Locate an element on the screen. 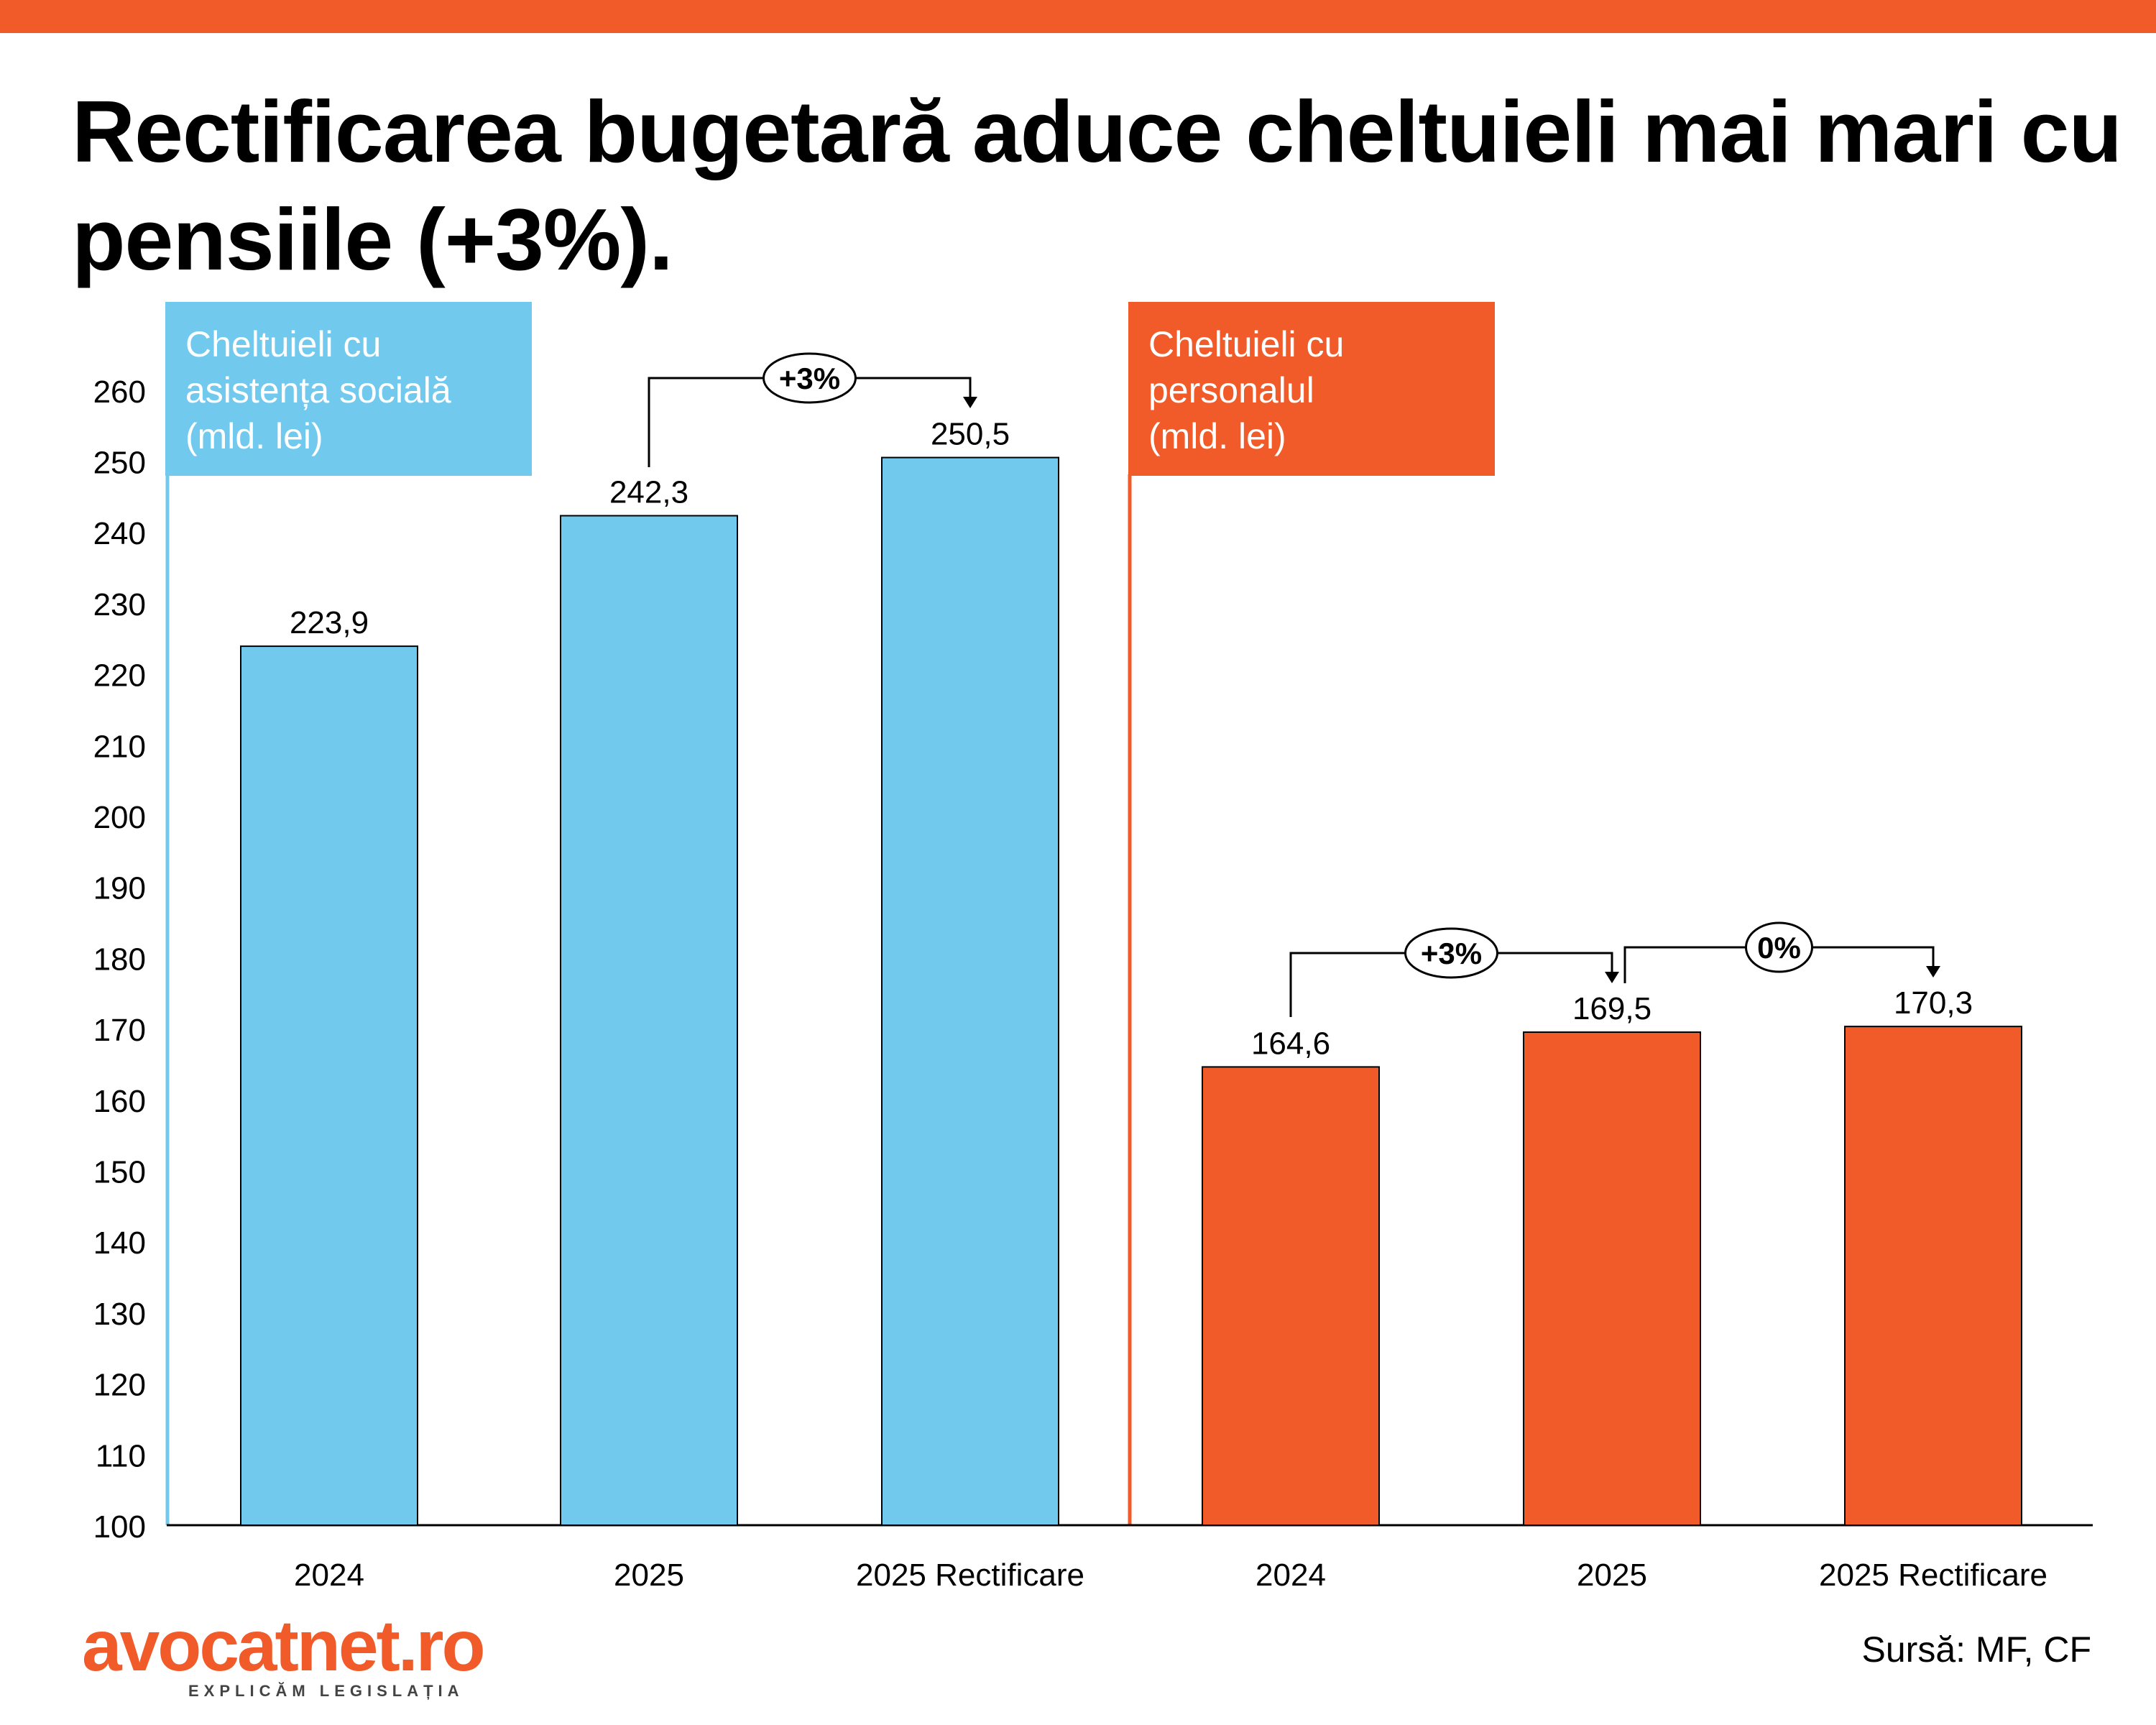 This screenshot has height=1725, width=2156. y-tick-label: 210 is located at coordinates (120, 746).